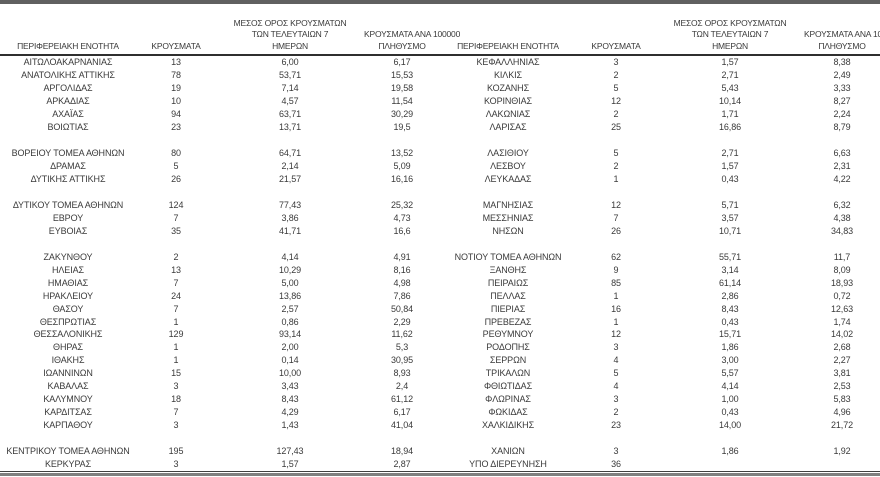 This screenshot has height=477, width=880. What do you see at coordinates (290, 114) in the screenshot?
I see `cell-avg-7day: 63,71` at bounding box center [290, 114].